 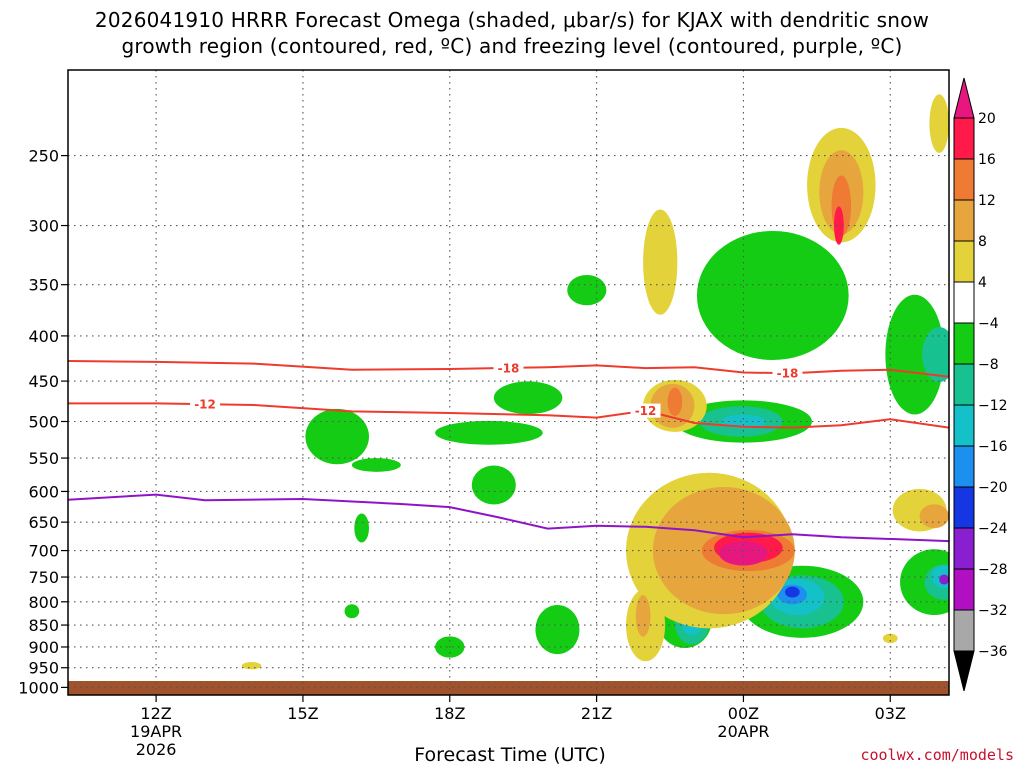 I want to click on colorbar-label: −24, so click(x=993, y=529).